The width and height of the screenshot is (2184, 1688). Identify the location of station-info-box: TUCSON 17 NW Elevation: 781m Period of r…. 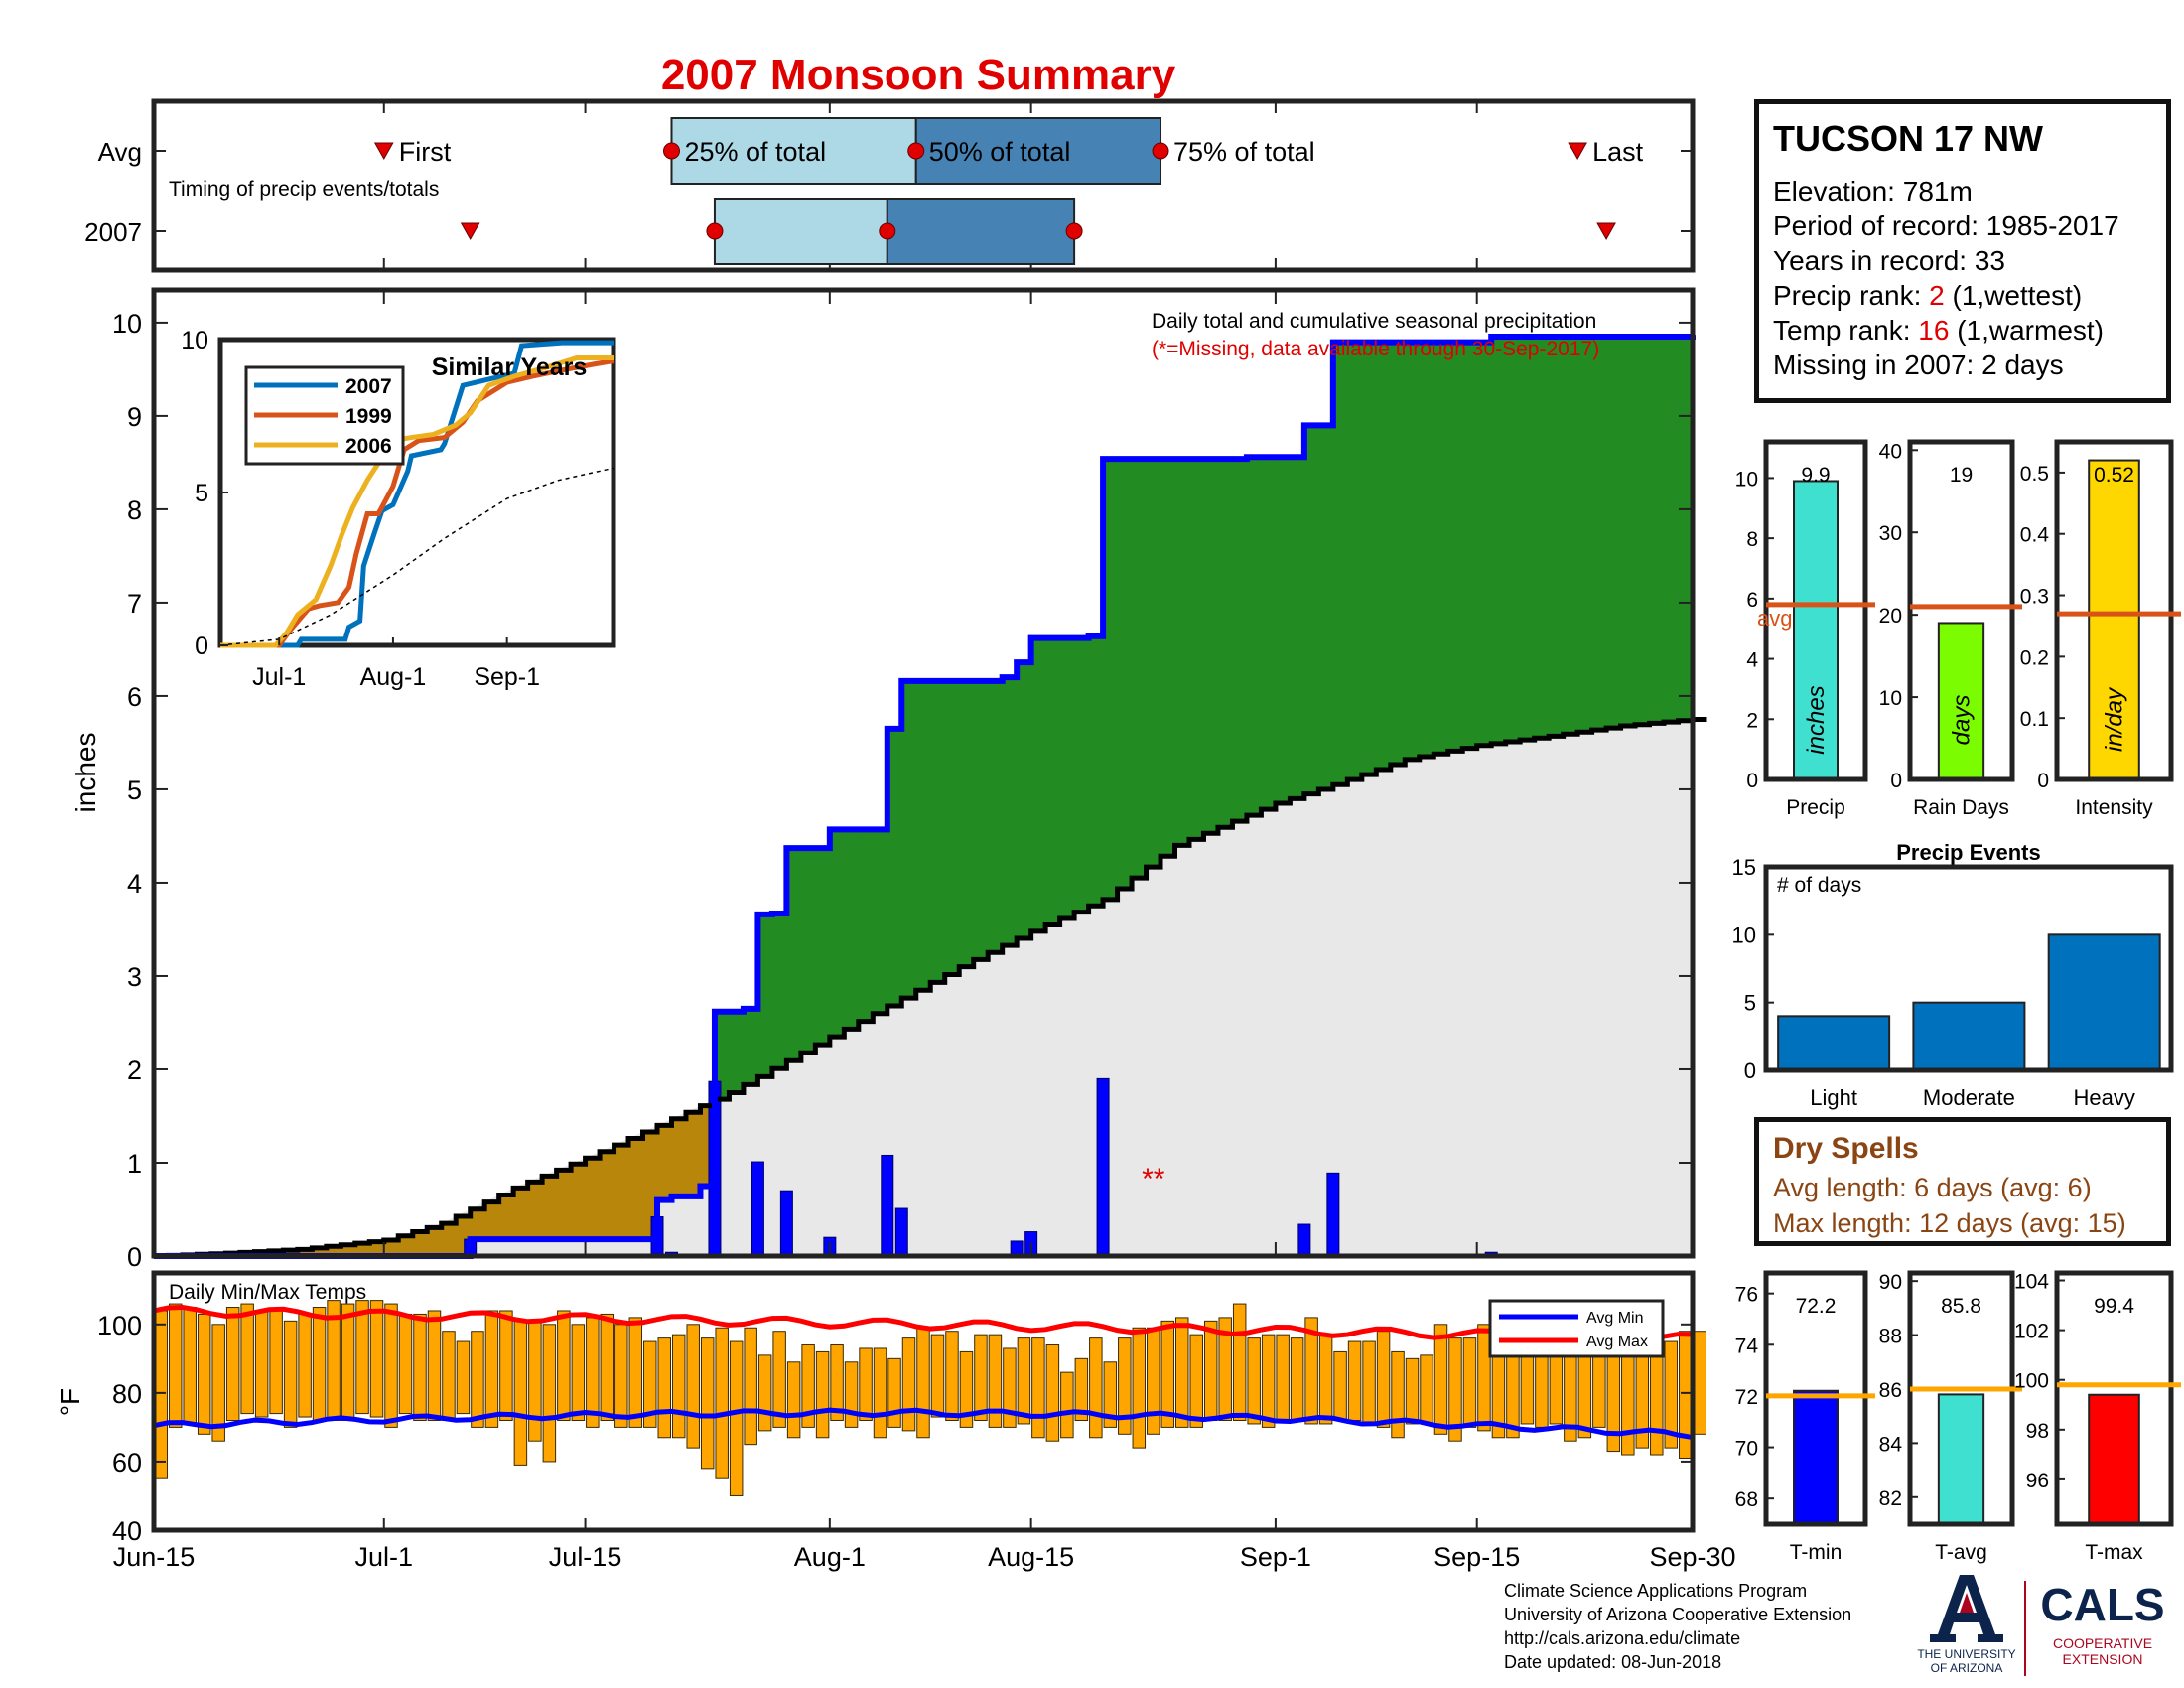
(1962, 251).